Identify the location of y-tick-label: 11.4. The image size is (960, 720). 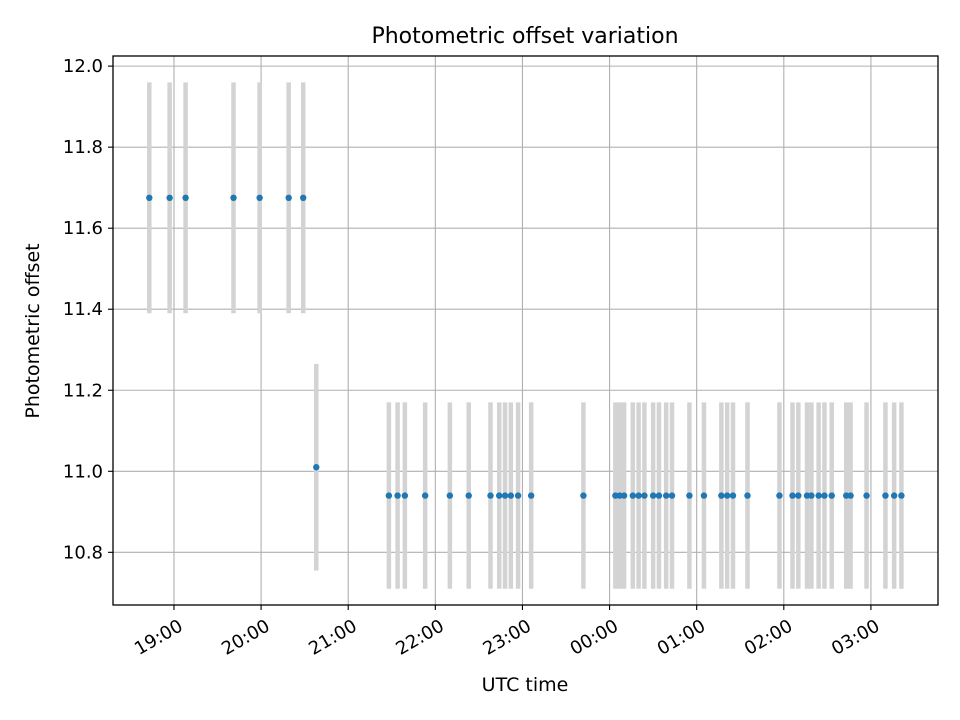
(83, 309).